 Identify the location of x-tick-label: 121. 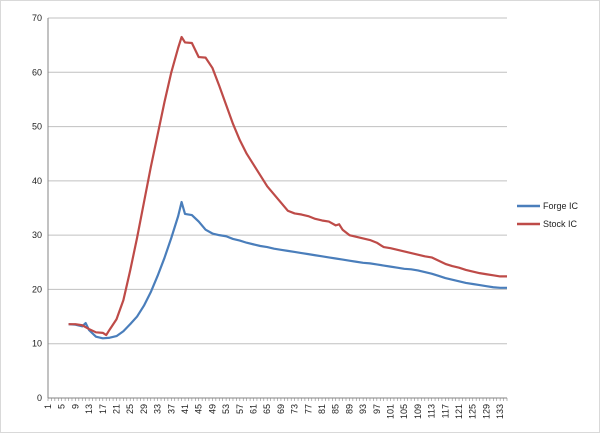
(459, 411).